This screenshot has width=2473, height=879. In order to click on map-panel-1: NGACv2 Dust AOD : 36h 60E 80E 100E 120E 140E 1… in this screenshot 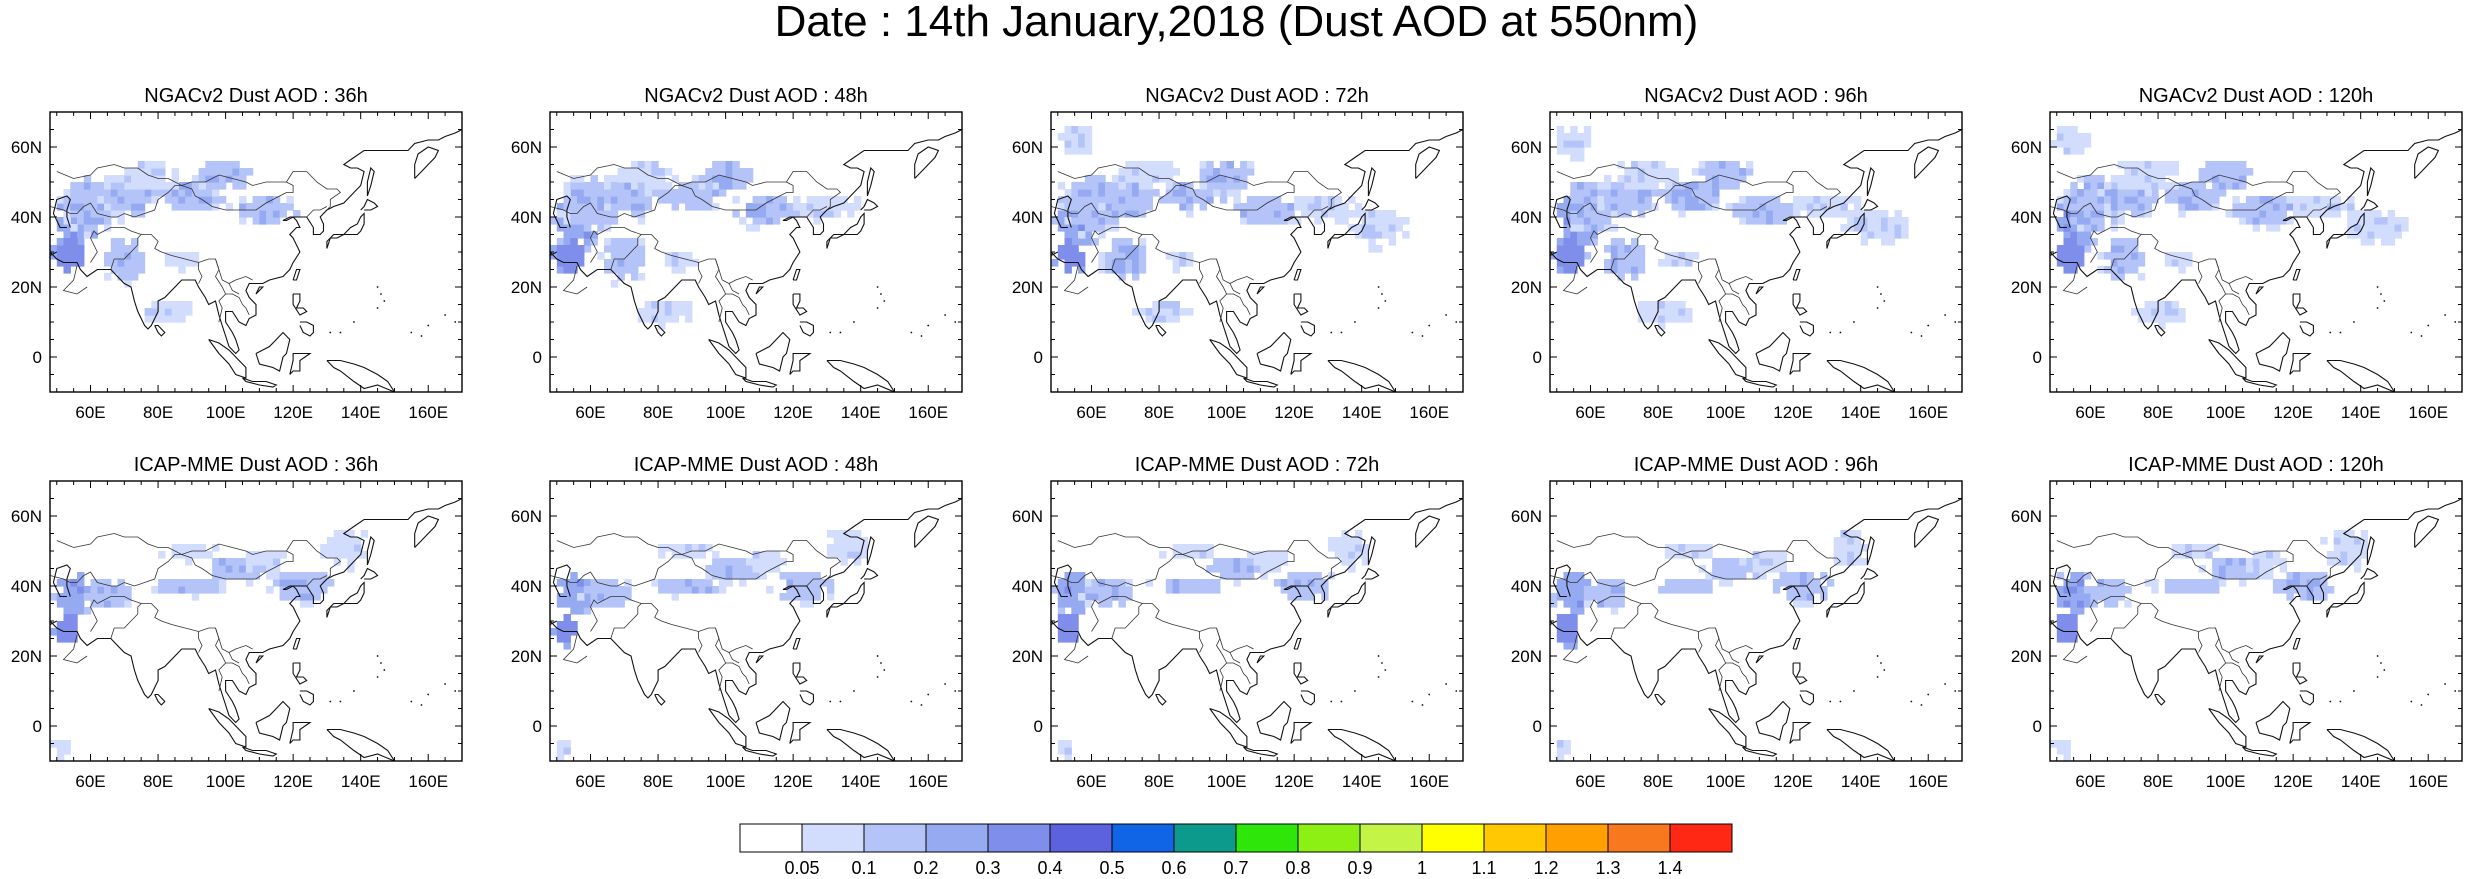, I will do `click(237, 253)`.